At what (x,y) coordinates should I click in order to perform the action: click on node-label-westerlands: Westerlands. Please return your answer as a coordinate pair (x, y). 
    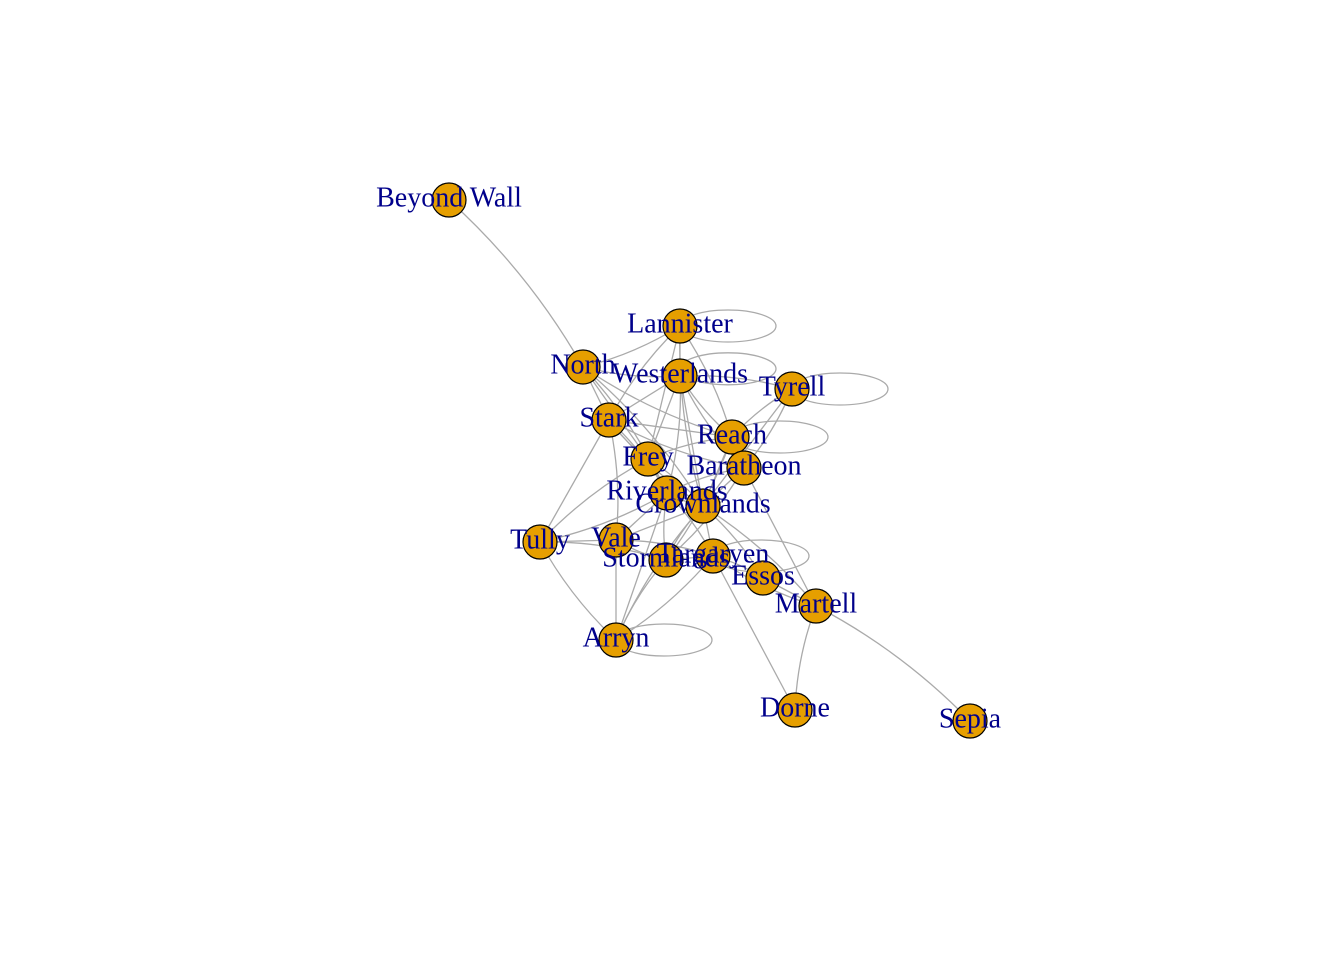
    Looking at the image, I should click on (680, 373).